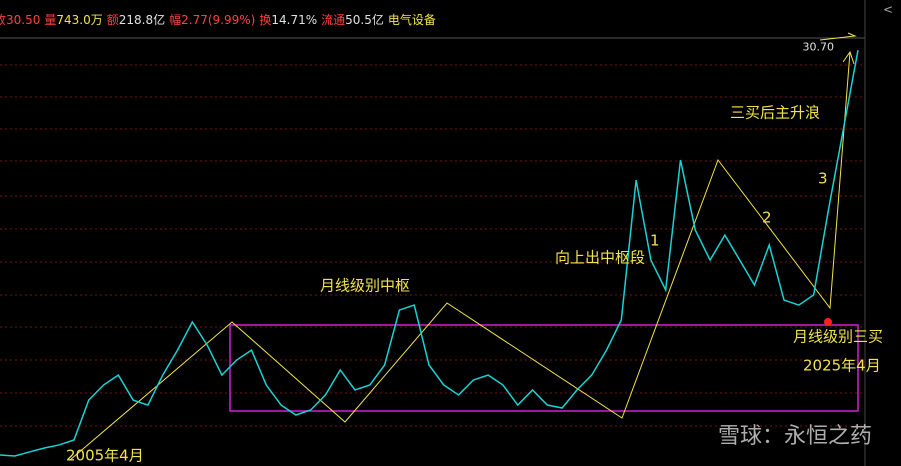 The image size is (901, 466). What do you see at coordinates (888, 10) in the screenshot?
I see `nav-icon: <` at bounding box center [888, 10].